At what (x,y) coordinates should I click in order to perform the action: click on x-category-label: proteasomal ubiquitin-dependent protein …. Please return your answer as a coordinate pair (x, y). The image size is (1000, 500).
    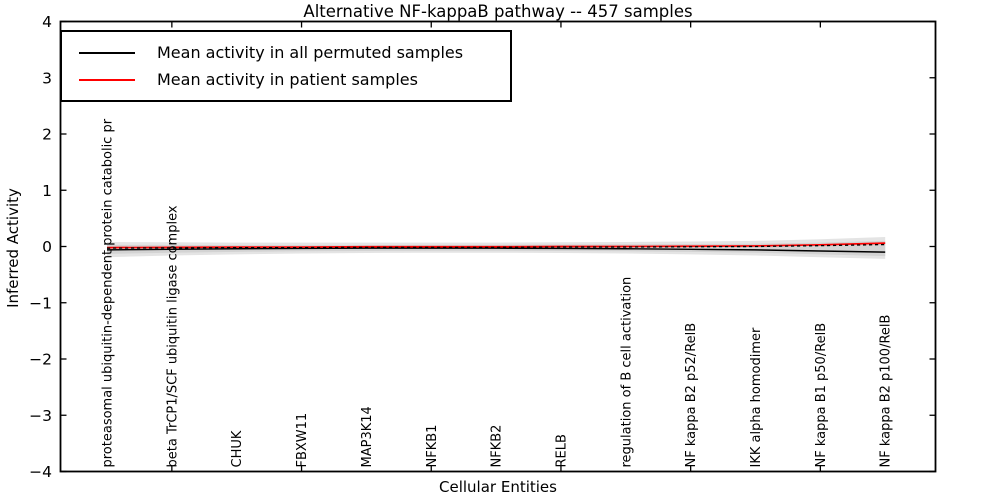
    Looking at the image, I should click on (108, 292).